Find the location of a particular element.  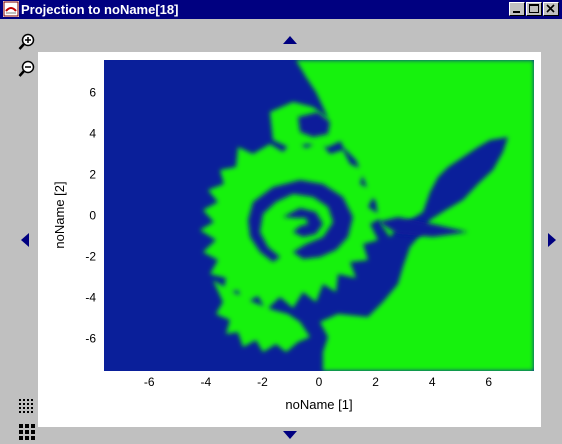

blue-spiral-inner is located at coordinates (303, 222).